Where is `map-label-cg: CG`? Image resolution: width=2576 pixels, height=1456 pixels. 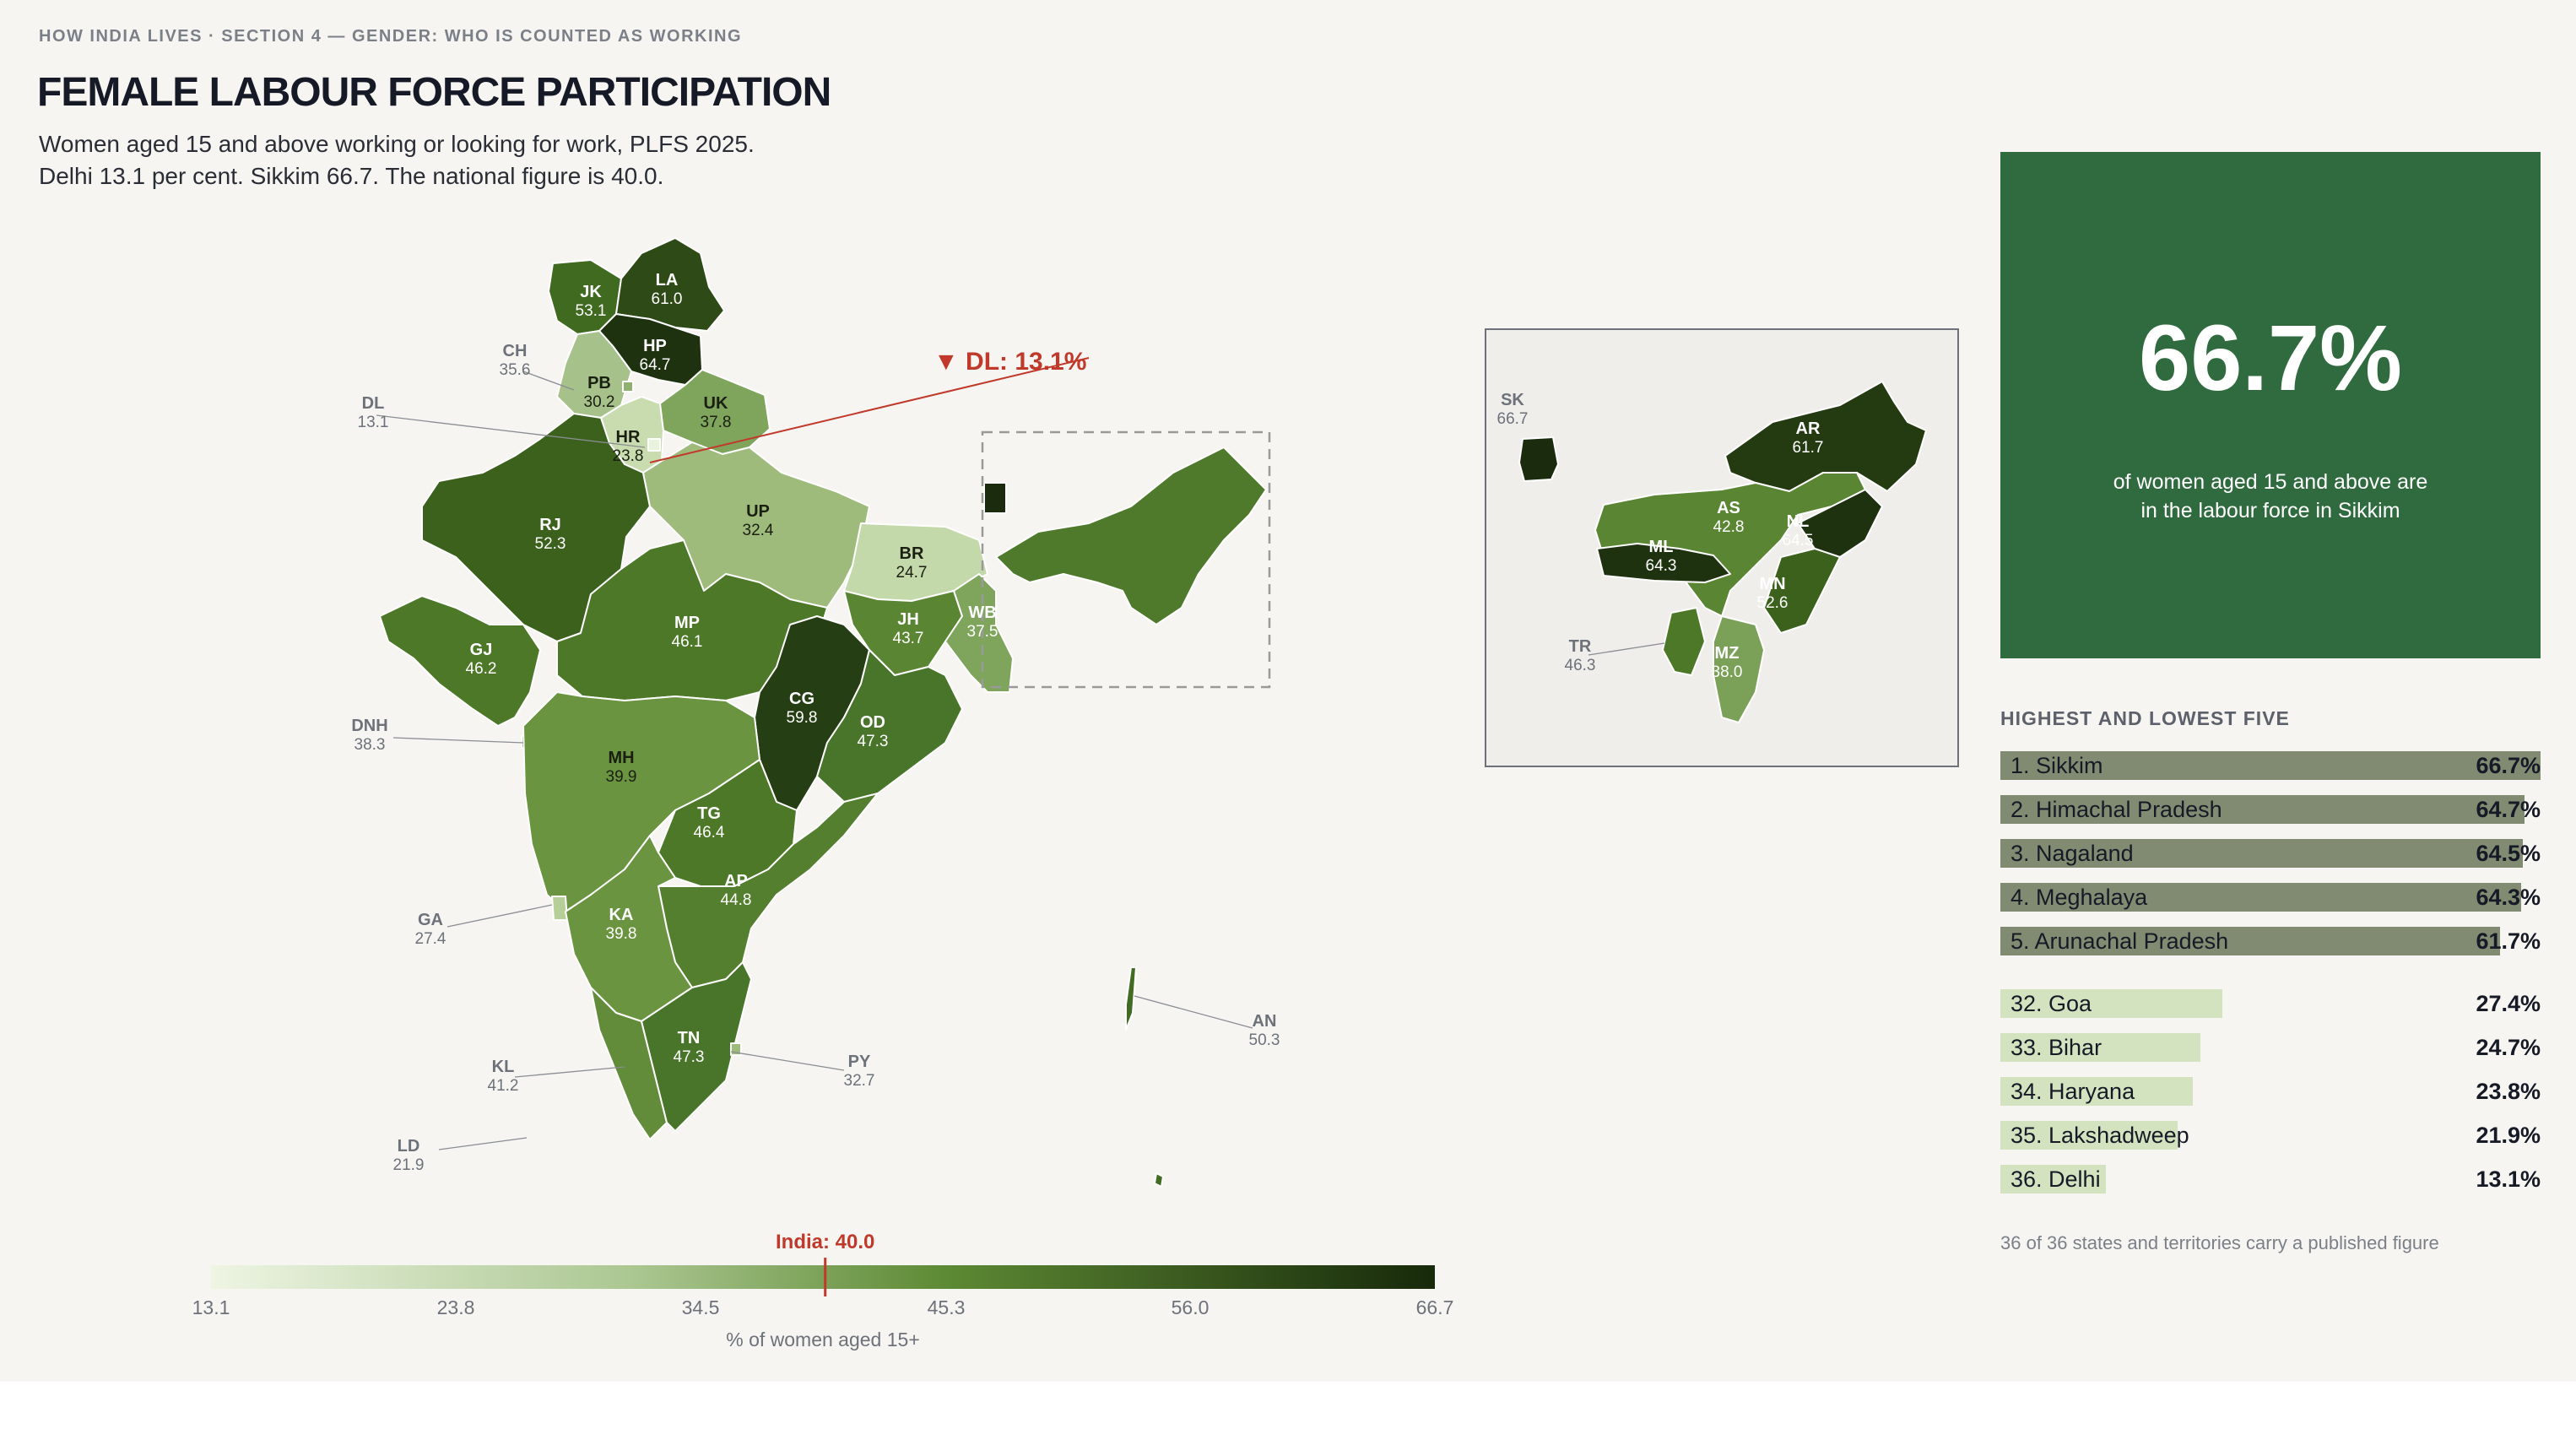
map-label-cg: CG is located at coordinates (801, 699).